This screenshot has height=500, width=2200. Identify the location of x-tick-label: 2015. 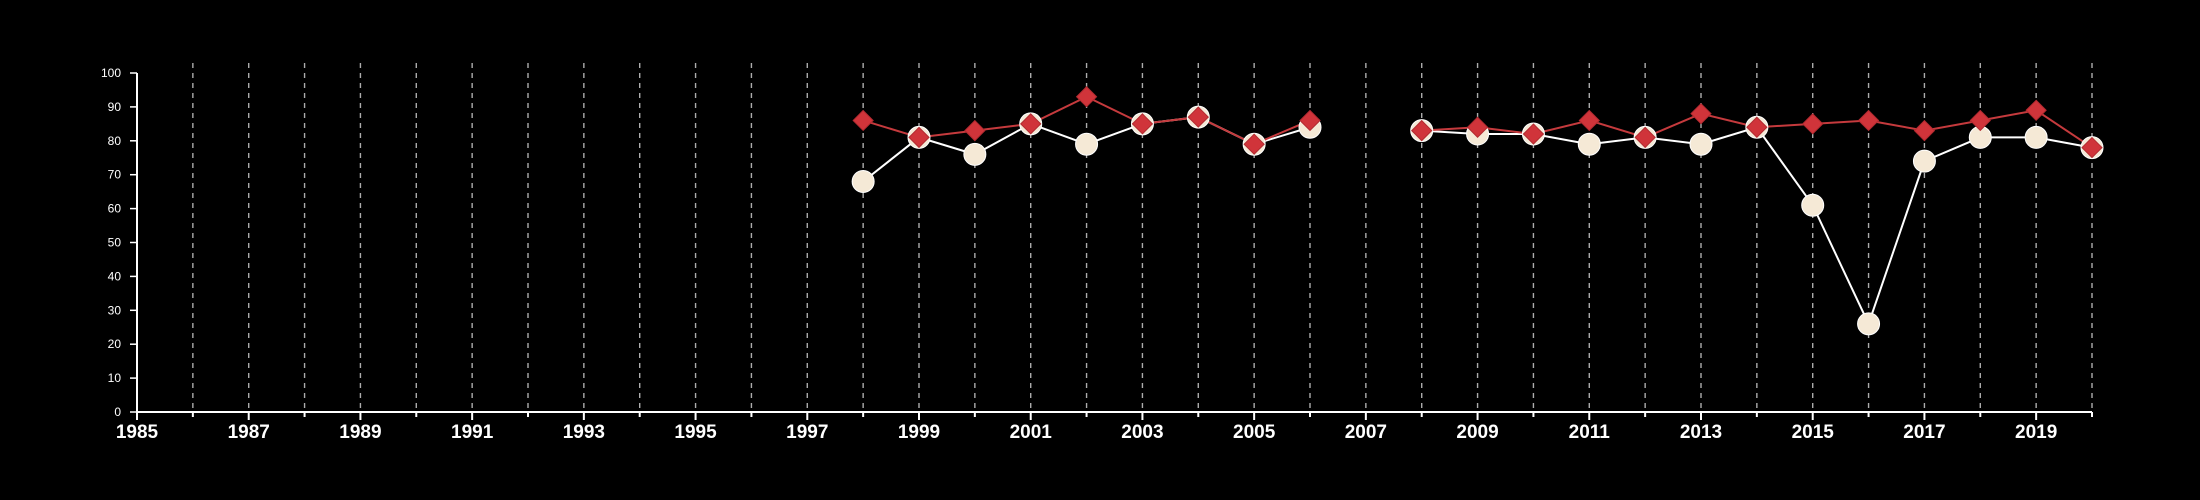
(1813, 432).